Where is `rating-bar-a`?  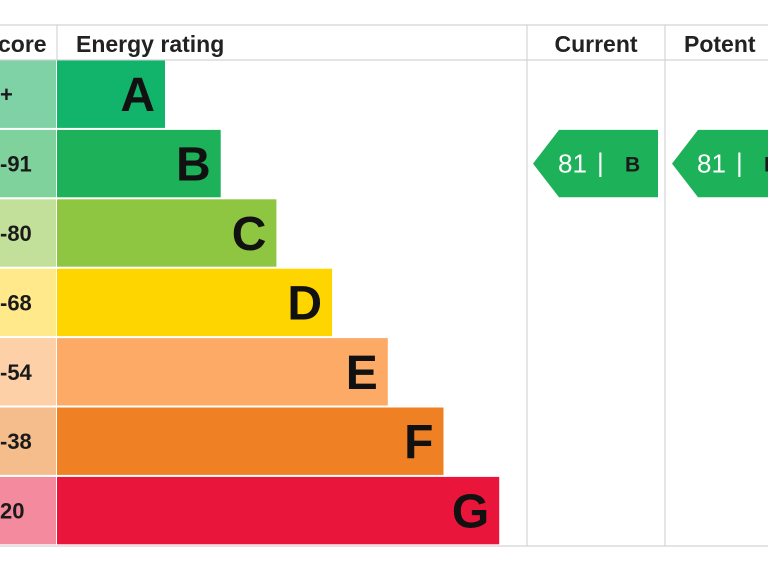 rating-bar-a is located at coordinates (111, 94).